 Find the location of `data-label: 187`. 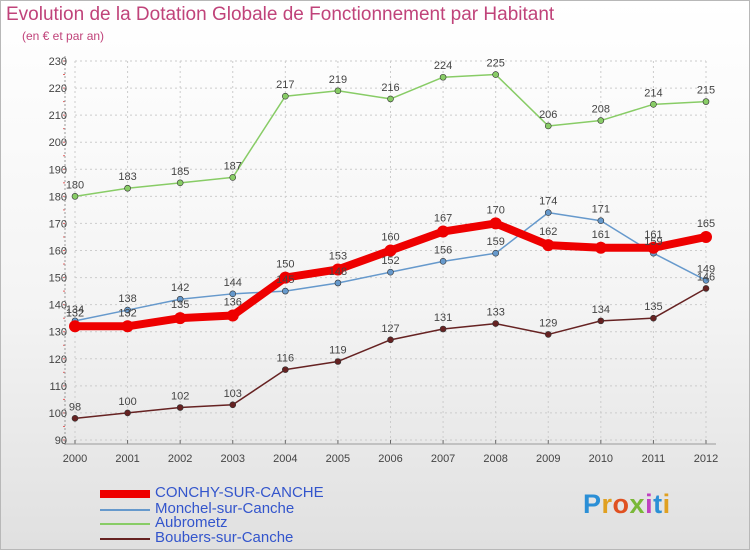

data-label: 187 is located at coordinates (233, 166).